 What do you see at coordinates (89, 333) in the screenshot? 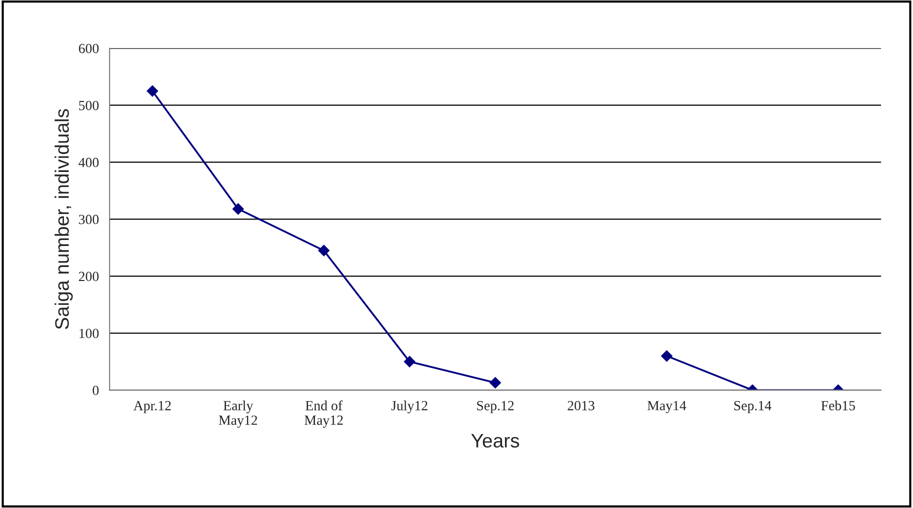
I see `y-tick-label: 100` at bounding box center [89, 333].